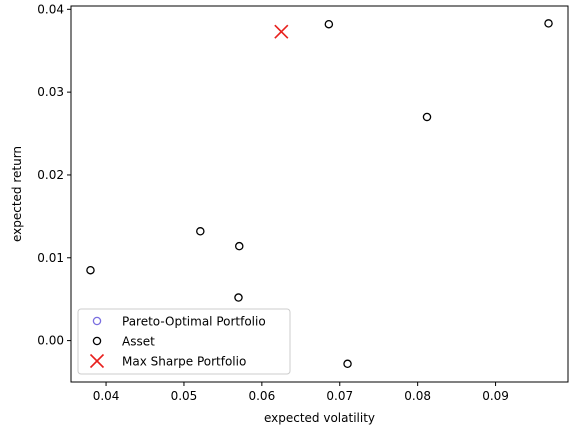 The height and width of the screenshot is (435, 576). Describe the element at coordinates (50, 9) in the screenshot. I see `y-tick-label: 0.04` at that location.